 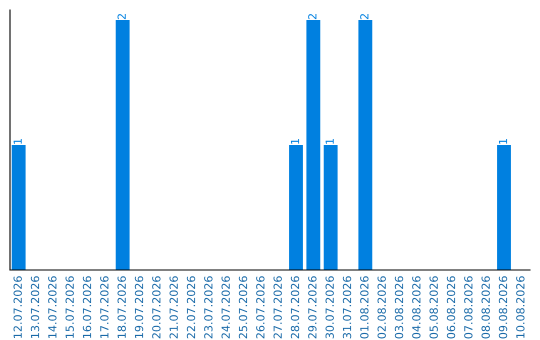 I want to click on x-tick-label: 14.07.2026, so click(x=52, y=307).